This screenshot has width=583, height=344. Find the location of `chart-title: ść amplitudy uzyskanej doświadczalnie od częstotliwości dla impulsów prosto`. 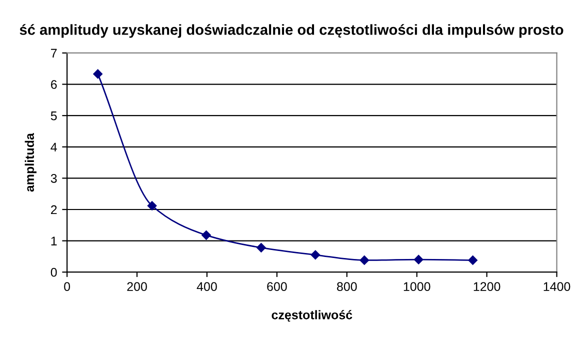

chart-title: ść amplitudy uzyskanej doświadczalnie od częstotliwości dla impulsów prosto is located at coordinates (292, 31).